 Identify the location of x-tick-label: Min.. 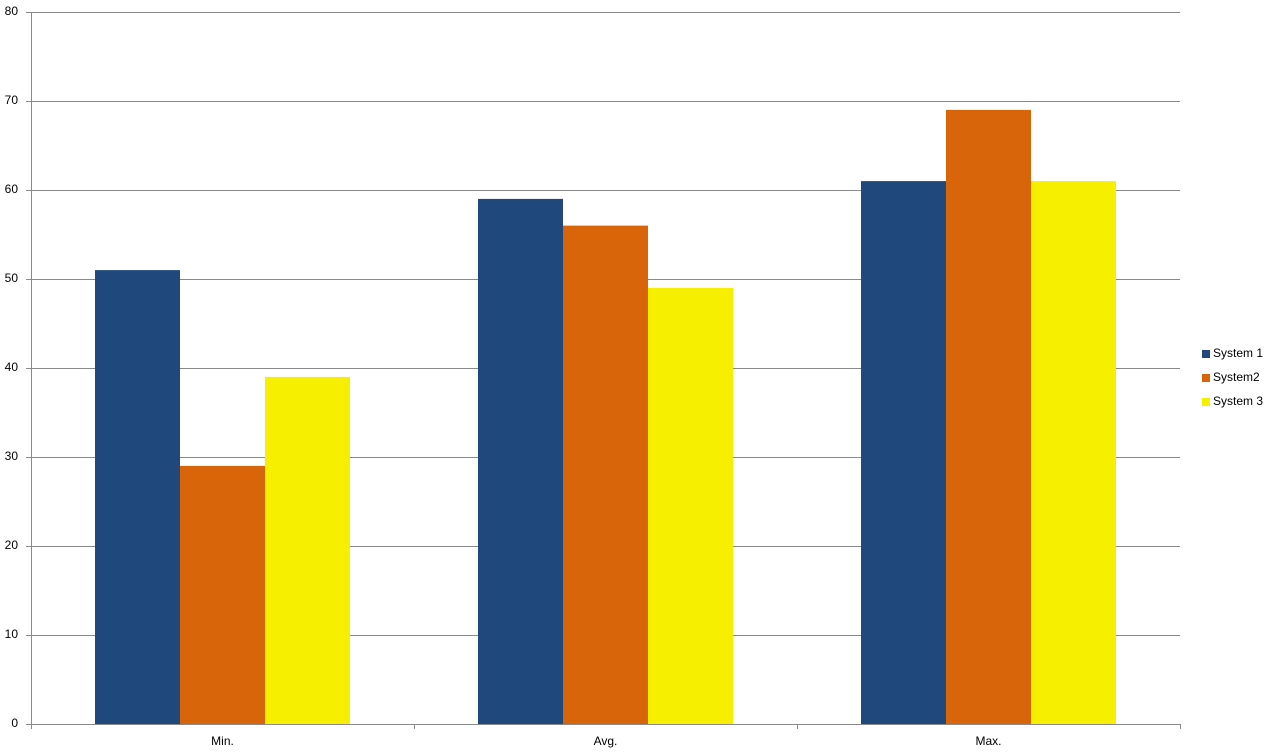
(222, 741).